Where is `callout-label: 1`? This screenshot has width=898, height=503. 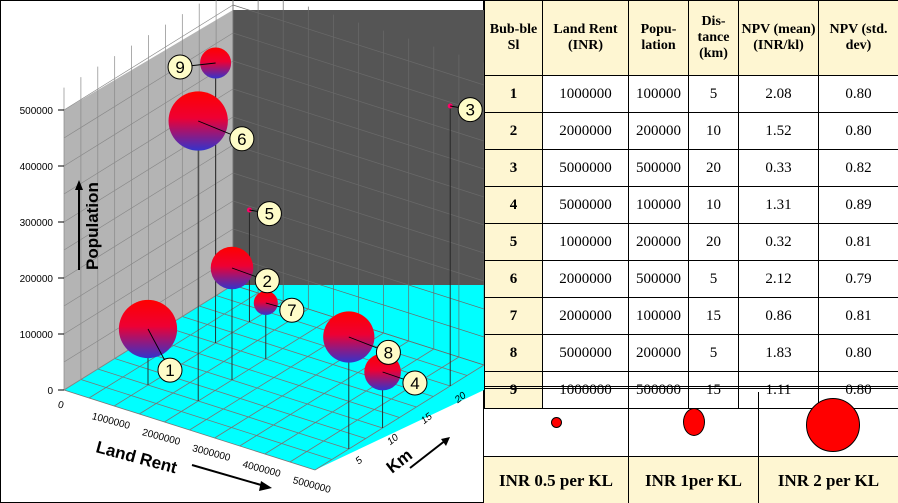 callout-label: 1 is located at coordinates (169, 370).